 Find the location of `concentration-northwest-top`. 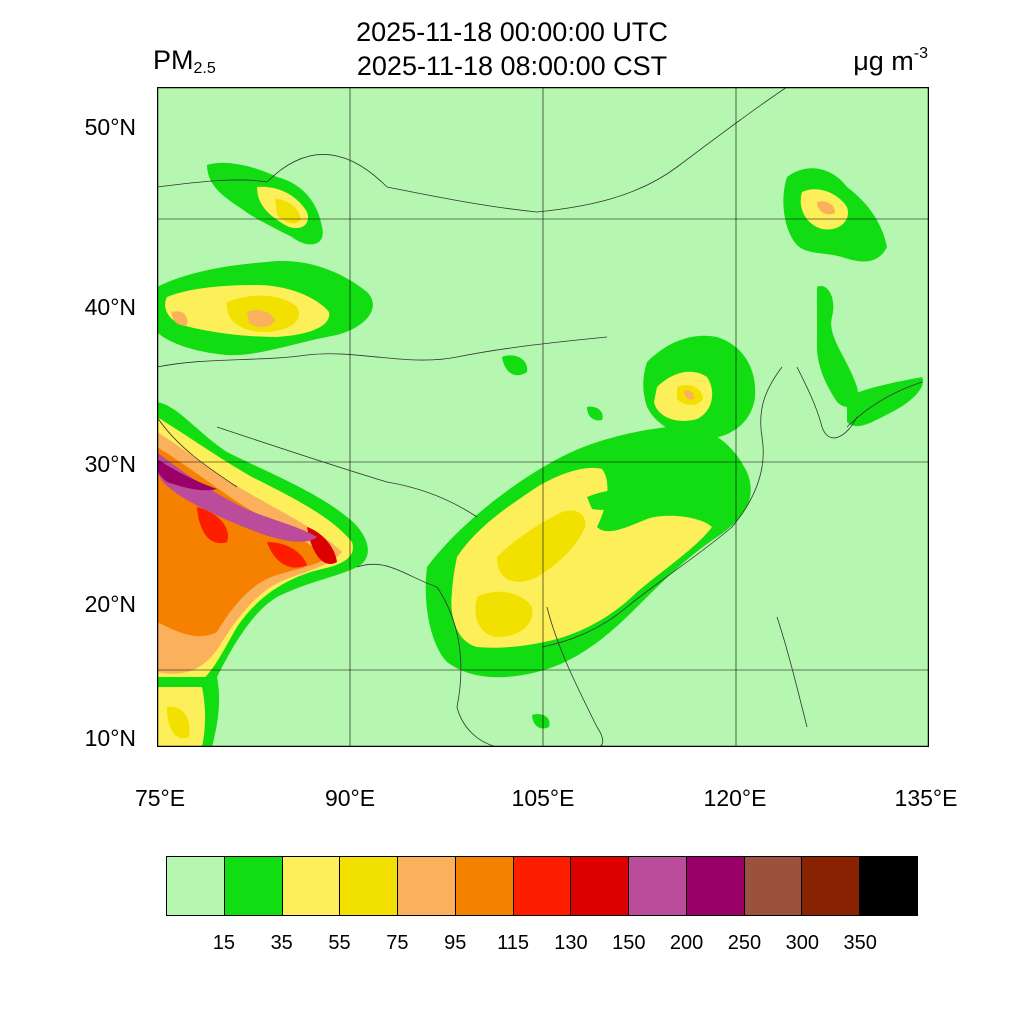

concentration-northwest-top is located at coordinates (265, 203).